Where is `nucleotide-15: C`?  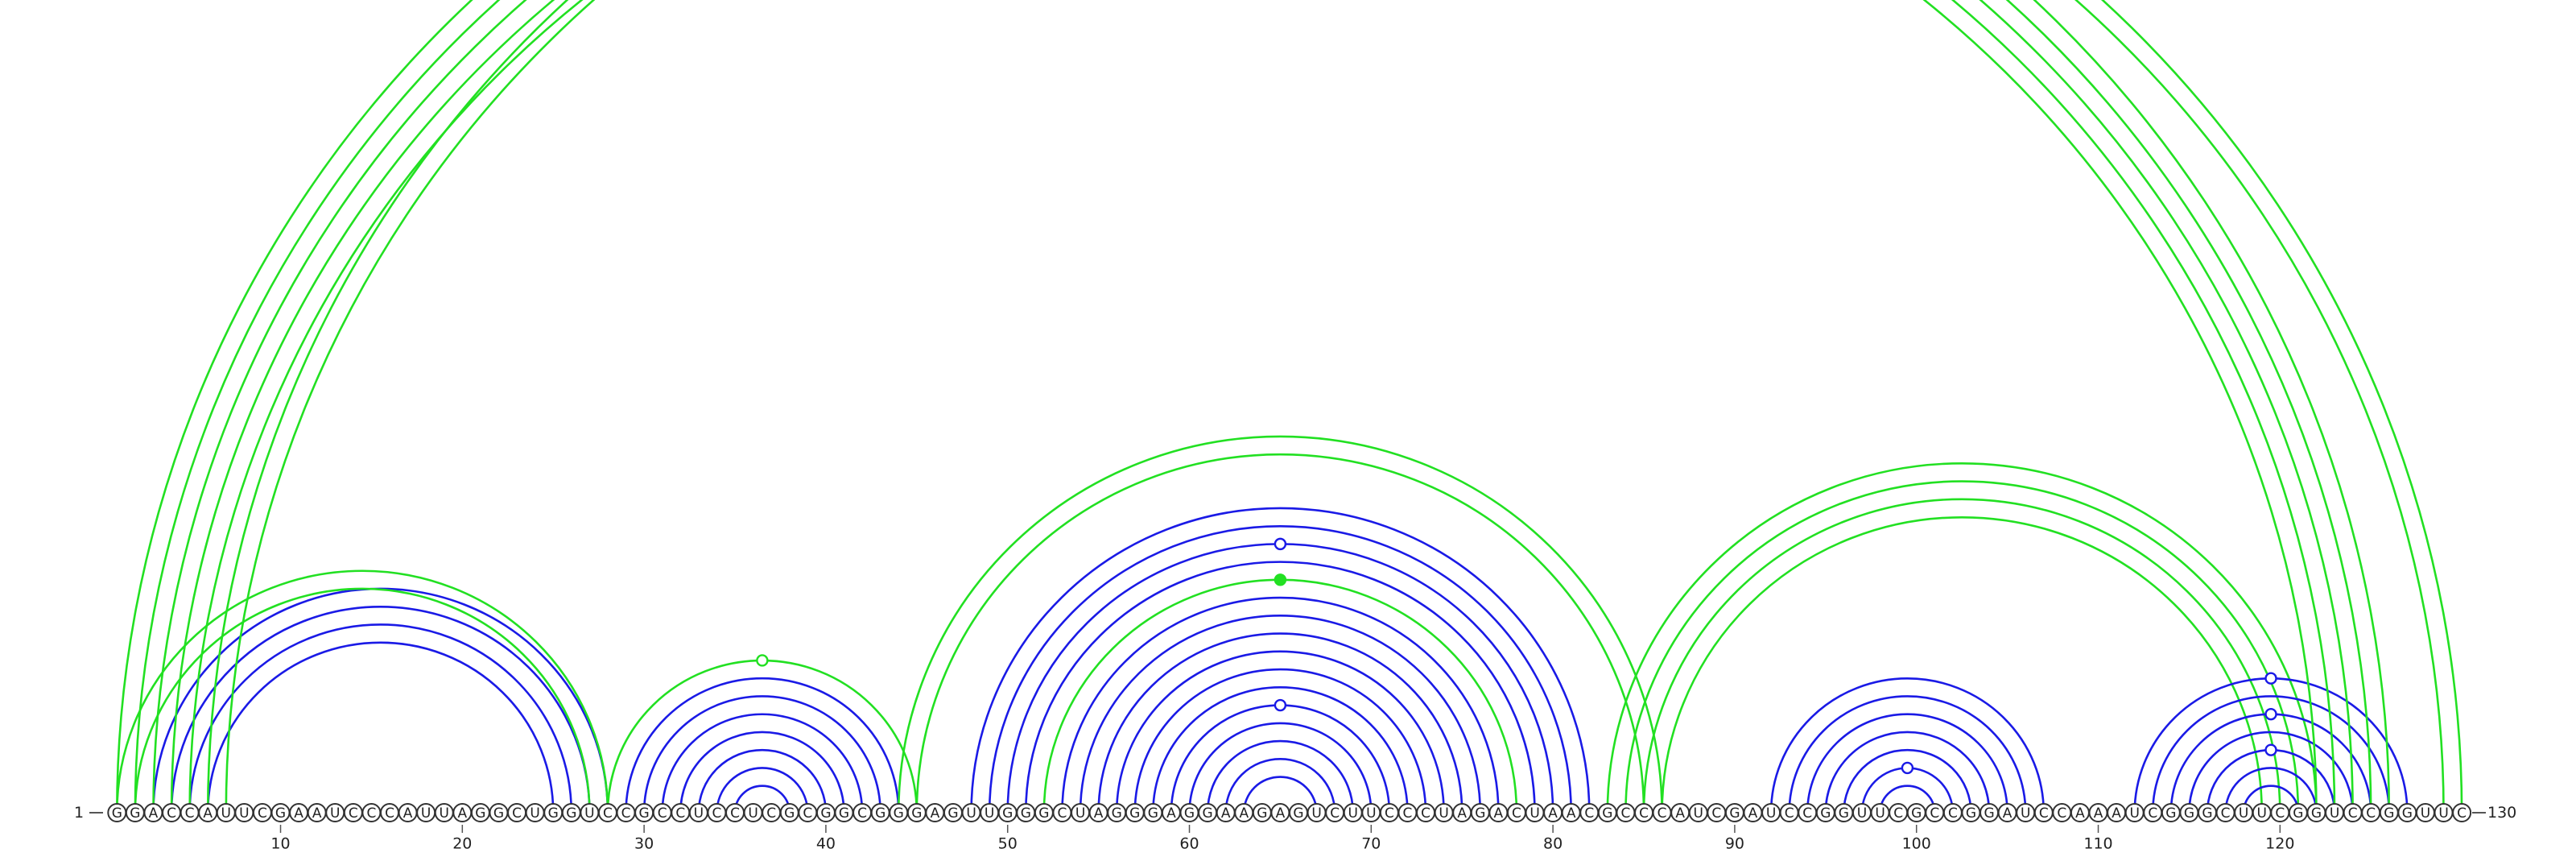 nucleotide-15: C is located at coordinates (371, 813).